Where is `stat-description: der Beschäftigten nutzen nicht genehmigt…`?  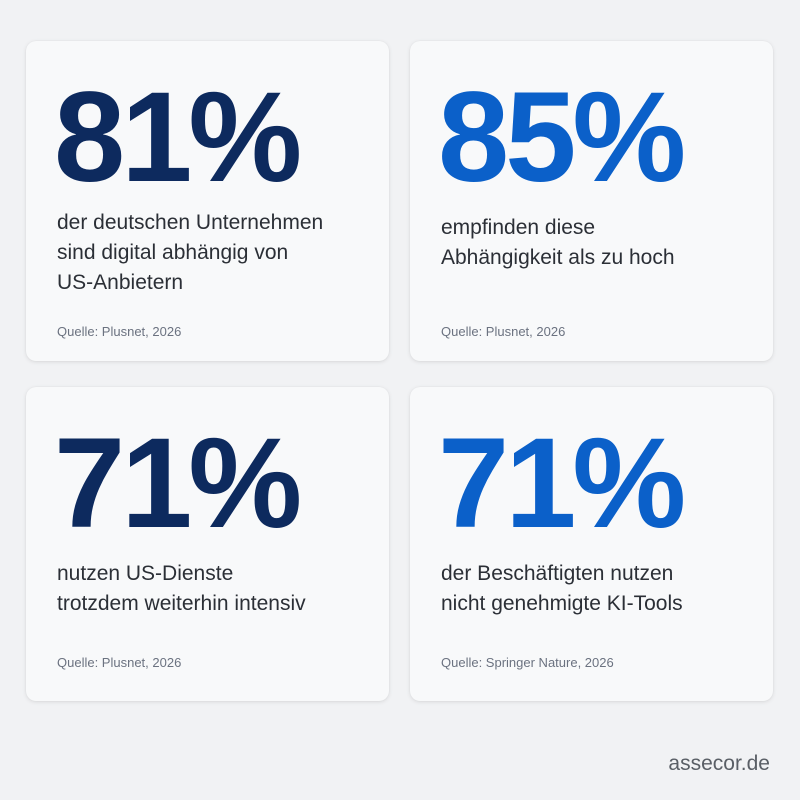 stat-description: der Beschäftigten nutzen nicht genehmigt… is located at coordinates (562, 588).